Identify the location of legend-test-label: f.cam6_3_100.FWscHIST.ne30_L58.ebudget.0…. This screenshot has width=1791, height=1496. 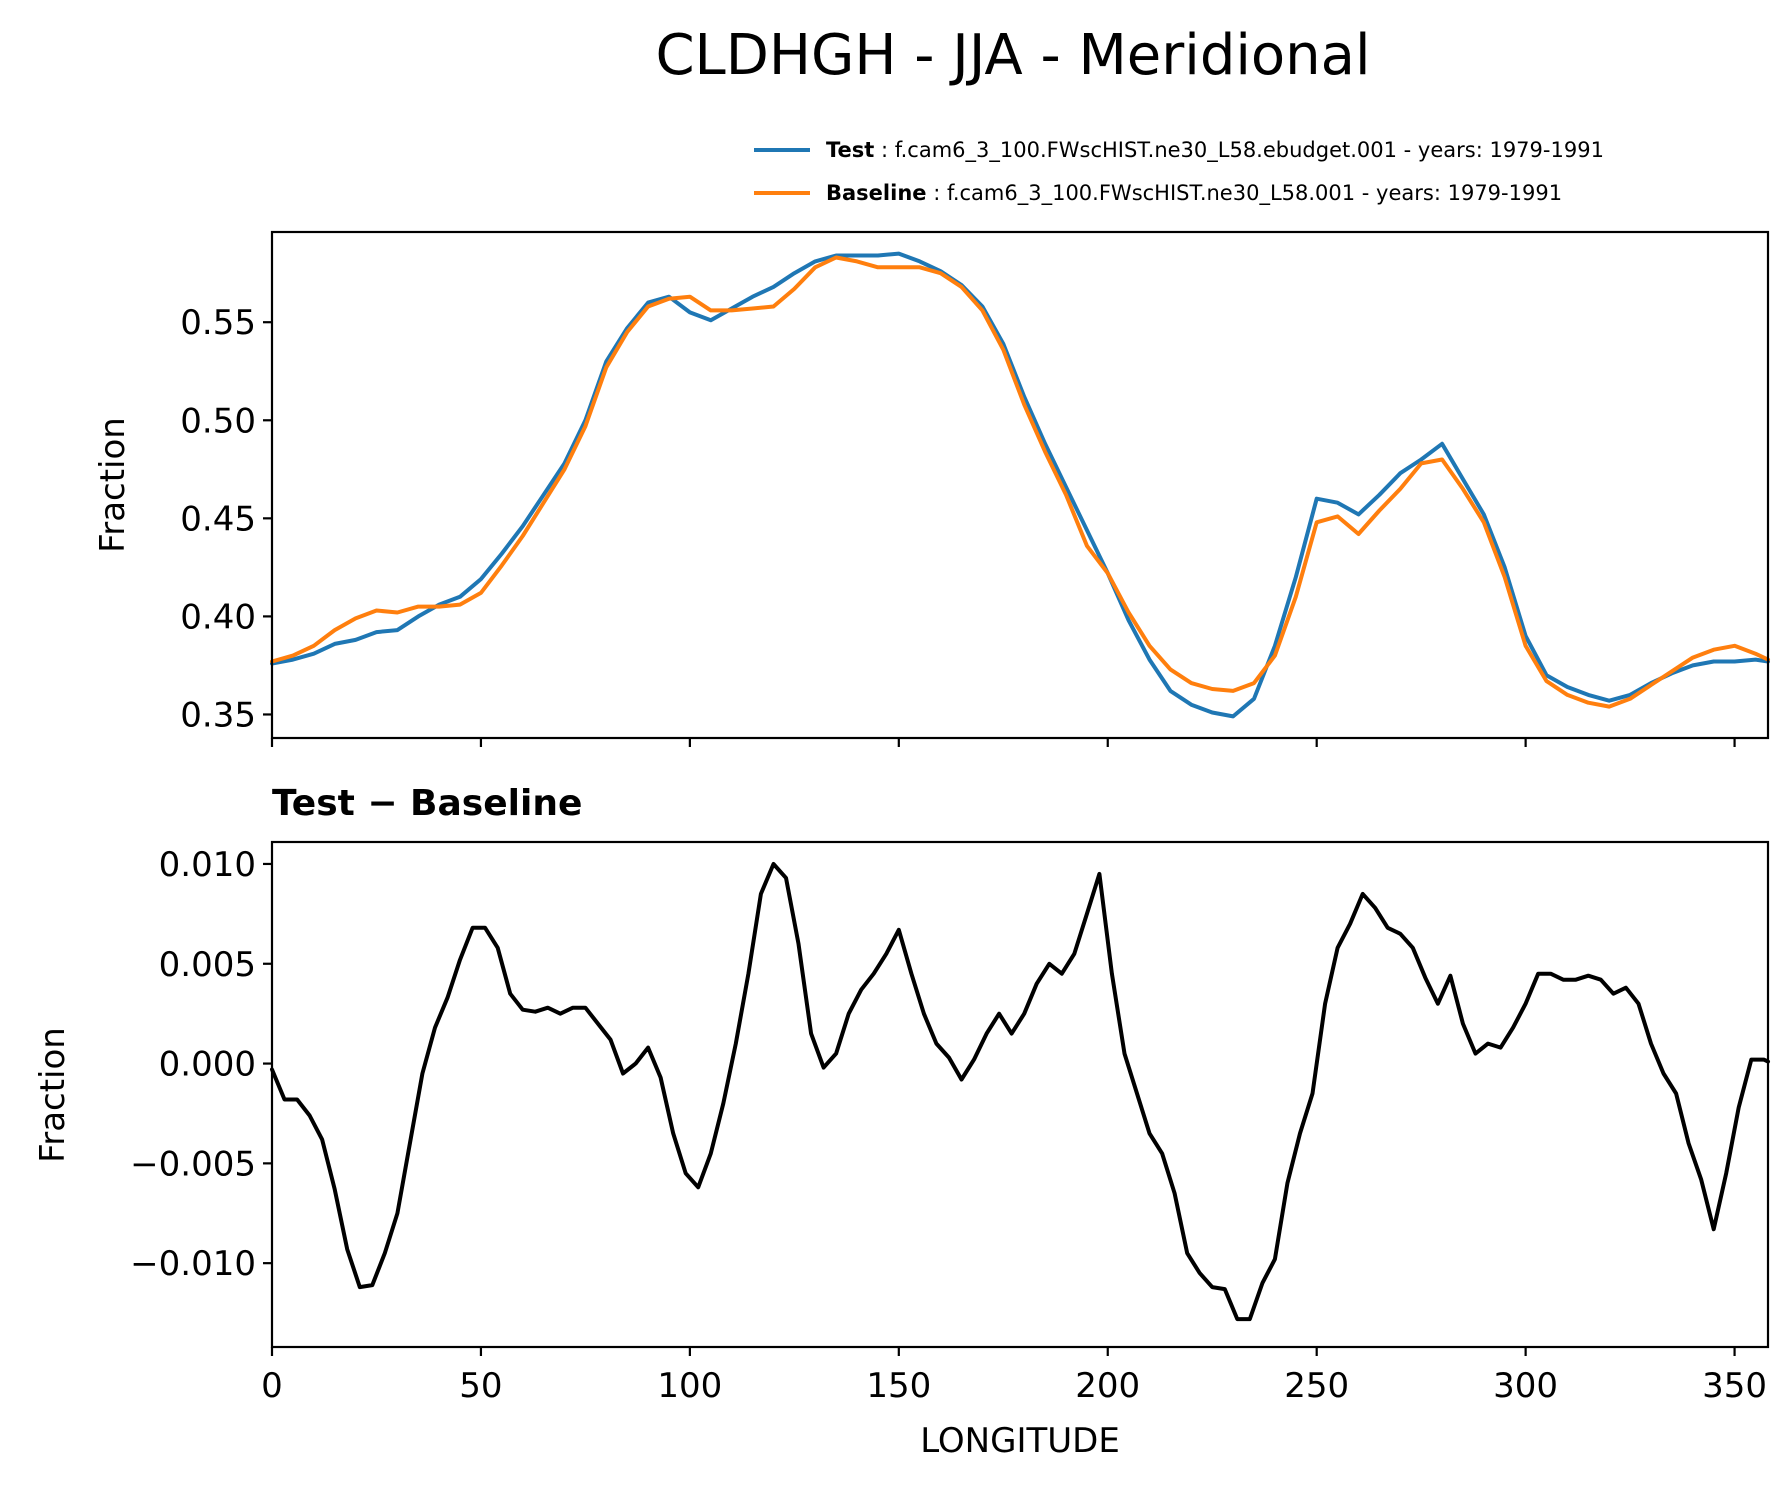
(1249, 150).